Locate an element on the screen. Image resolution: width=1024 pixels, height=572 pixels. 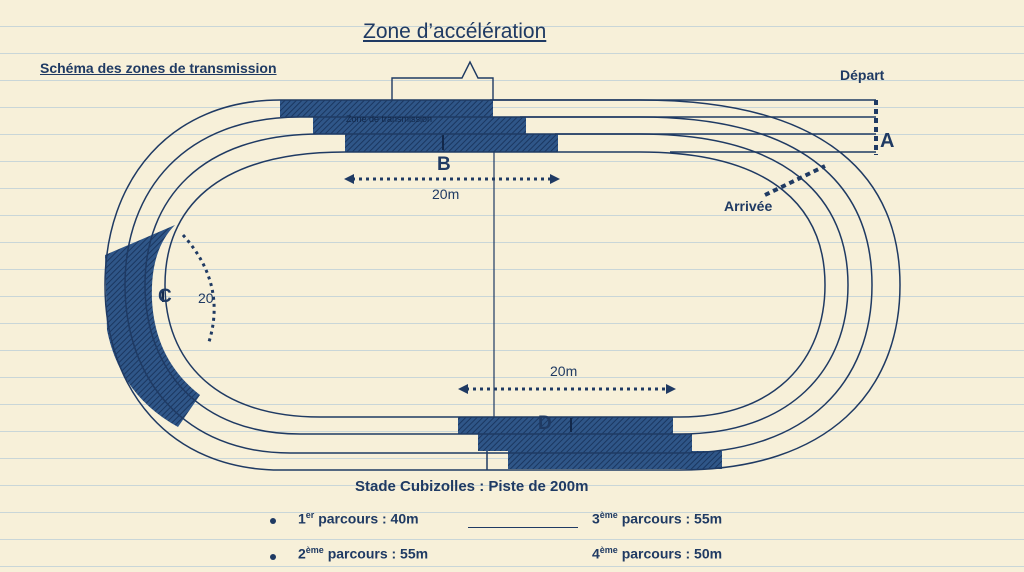
zone-b-lane3 is located at coordinates (451, 143).